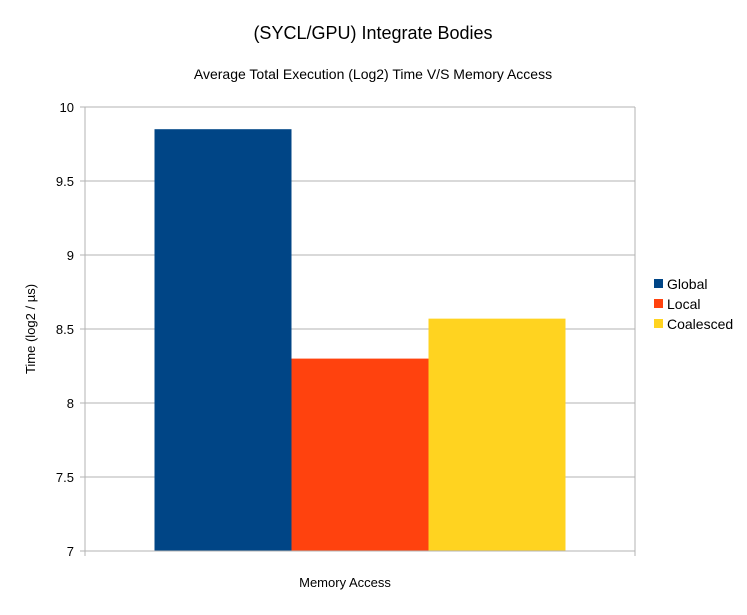  Describe the element at coordinates (345, 582) in the screenshot. I see `x-axis-label: Memory Access` at that location.